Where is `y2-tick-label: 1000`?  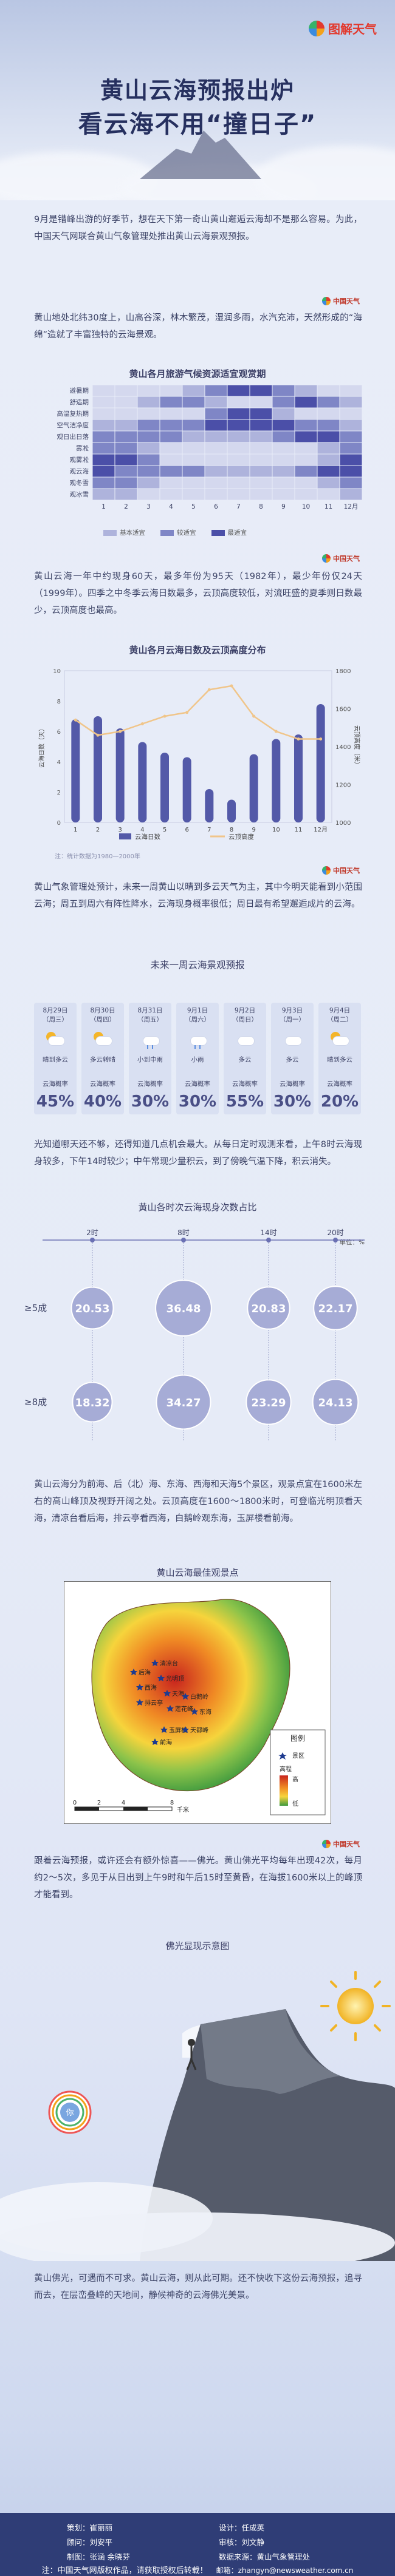
y2-tick-label: 1000 is located at coordinates (343, 824).